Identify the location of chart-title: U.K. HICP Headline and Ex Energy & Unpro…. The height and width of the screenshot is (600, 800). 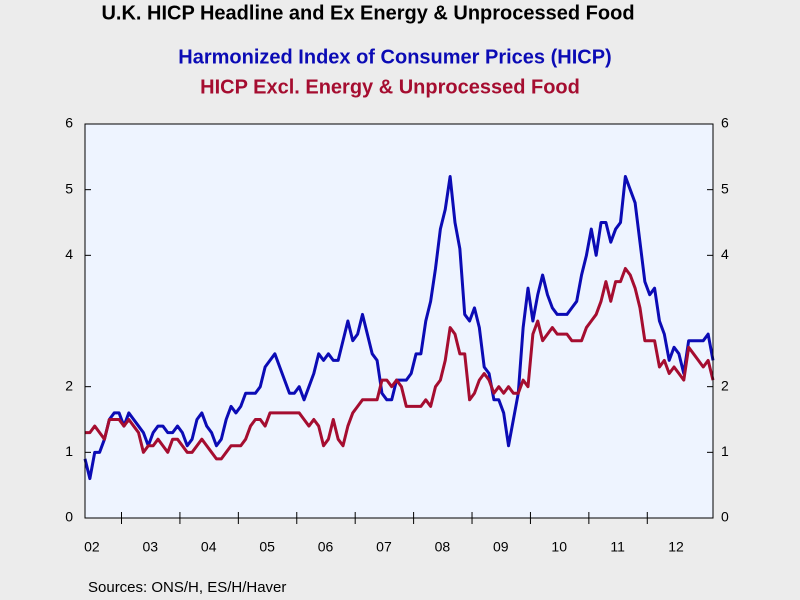
(367, 13).